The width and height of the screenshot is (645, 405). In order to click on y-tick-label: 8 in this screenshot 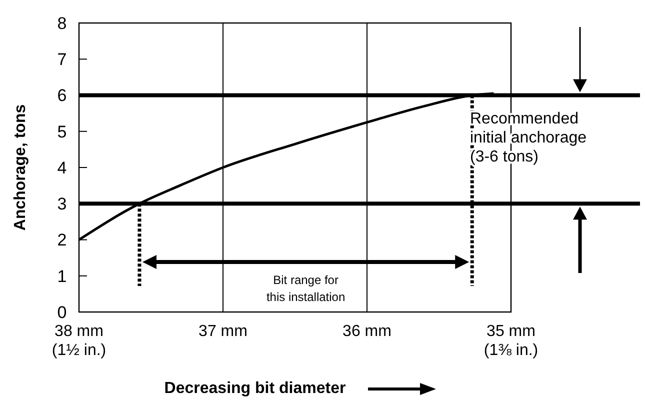, I will do `click(62, 23)`.